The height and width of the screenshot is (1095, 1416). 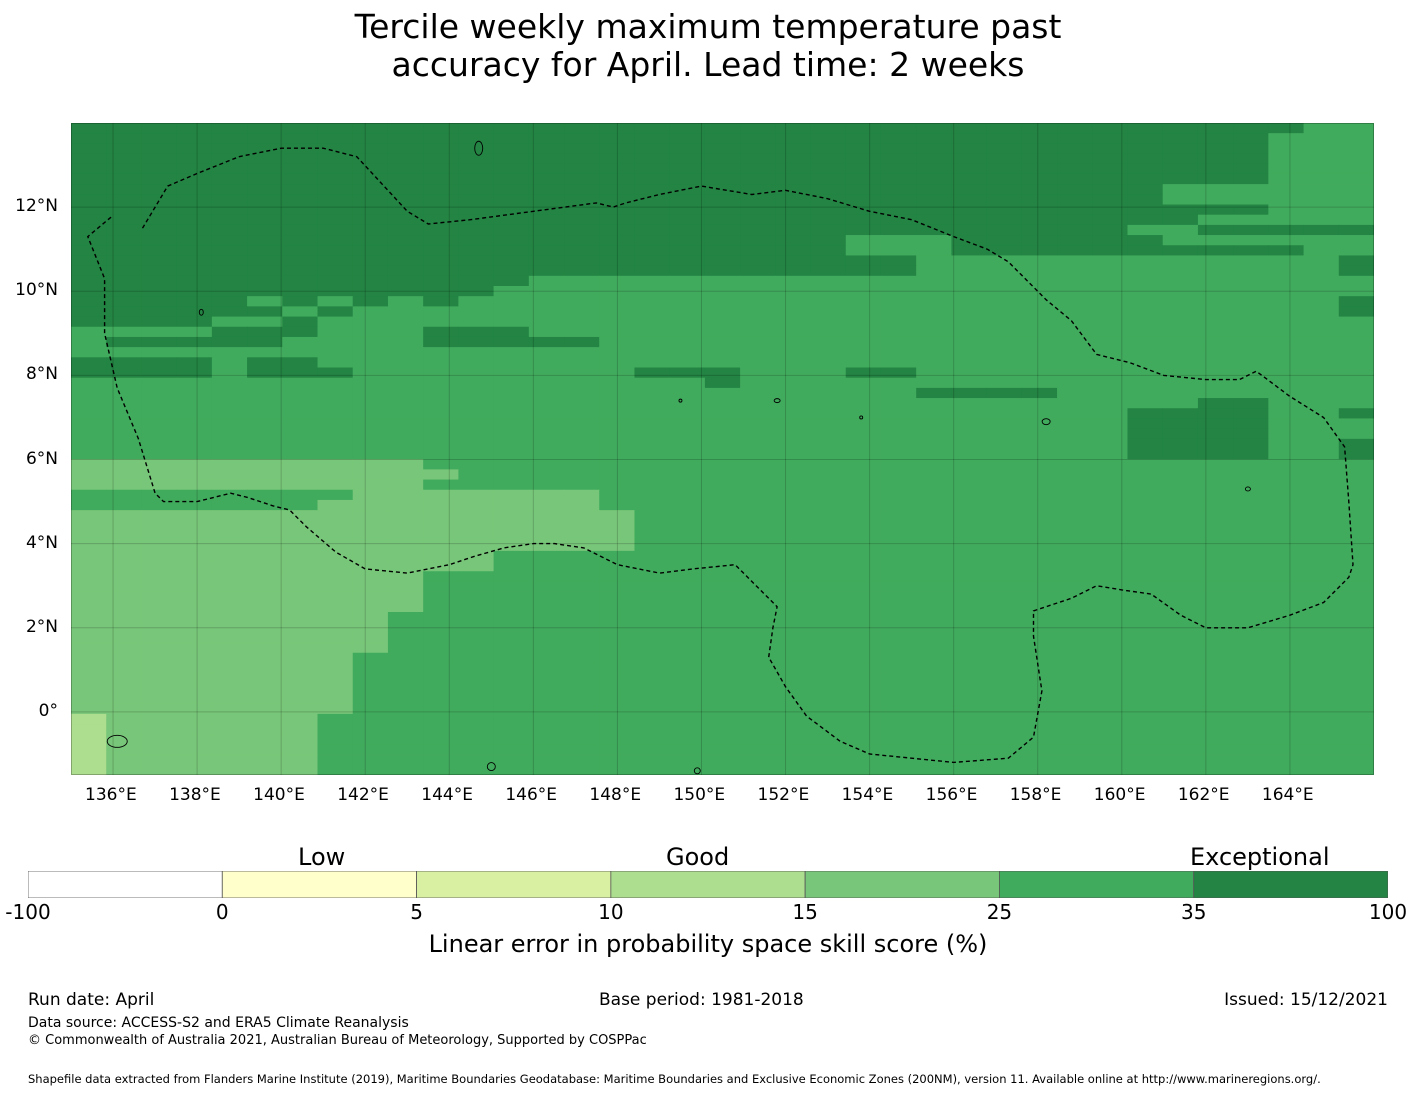 I want to click on run-date: Run date: April, so click(x=91, y=1000).